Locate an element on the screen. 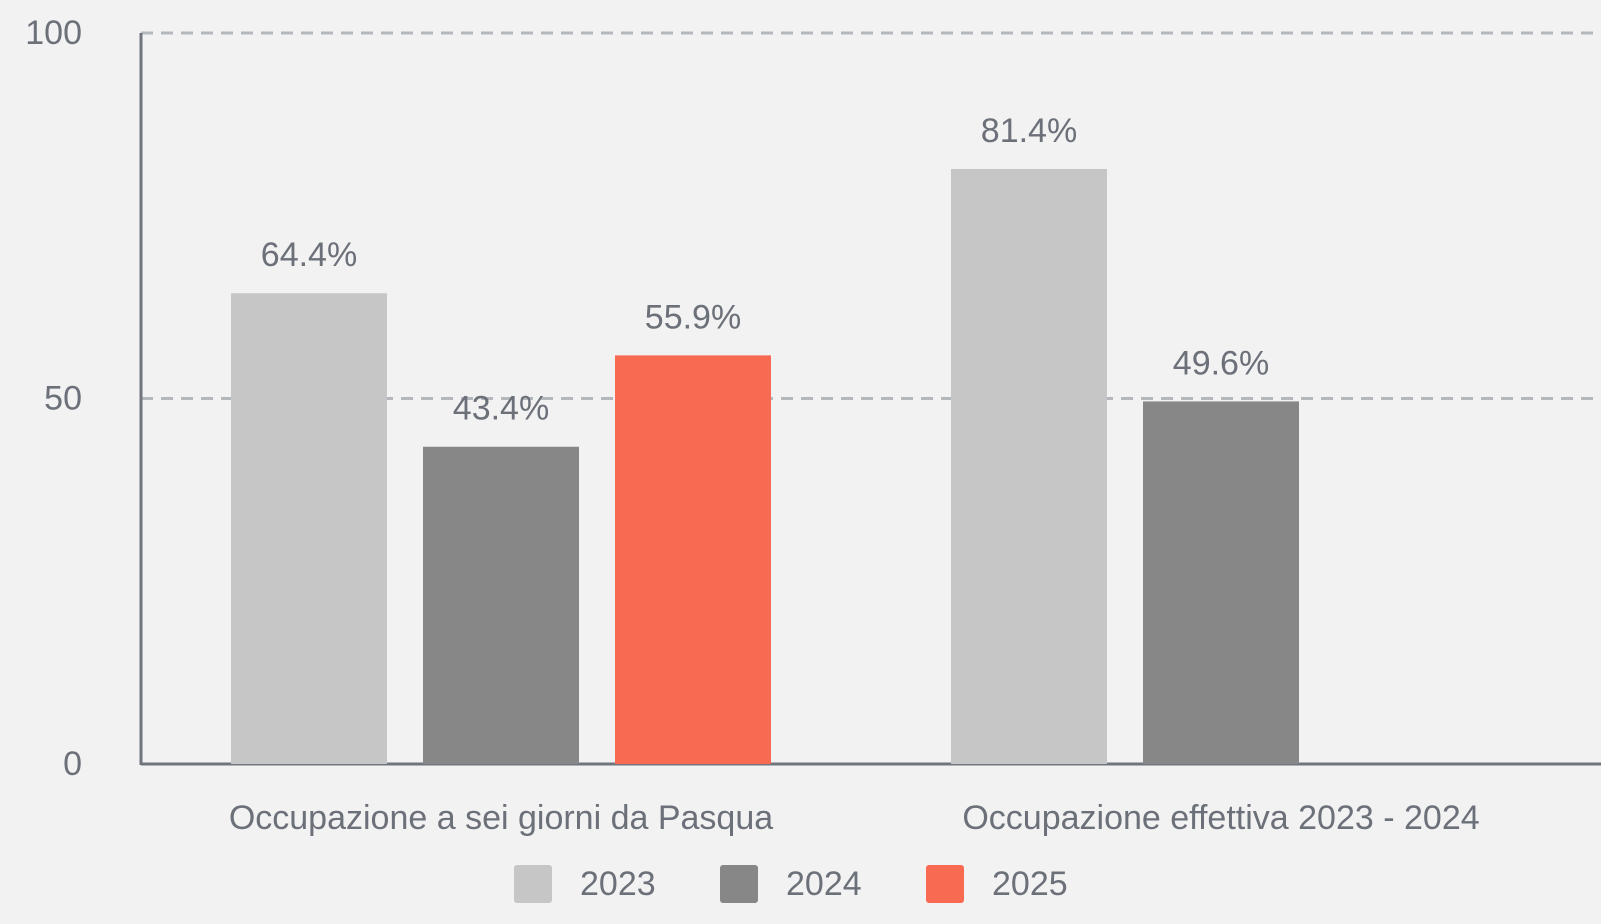 The height and width of the screenshot is (924, 1601). x-tick-label: Occupazione a sei giorni da Pasqua is located at coordinates (501, 818).